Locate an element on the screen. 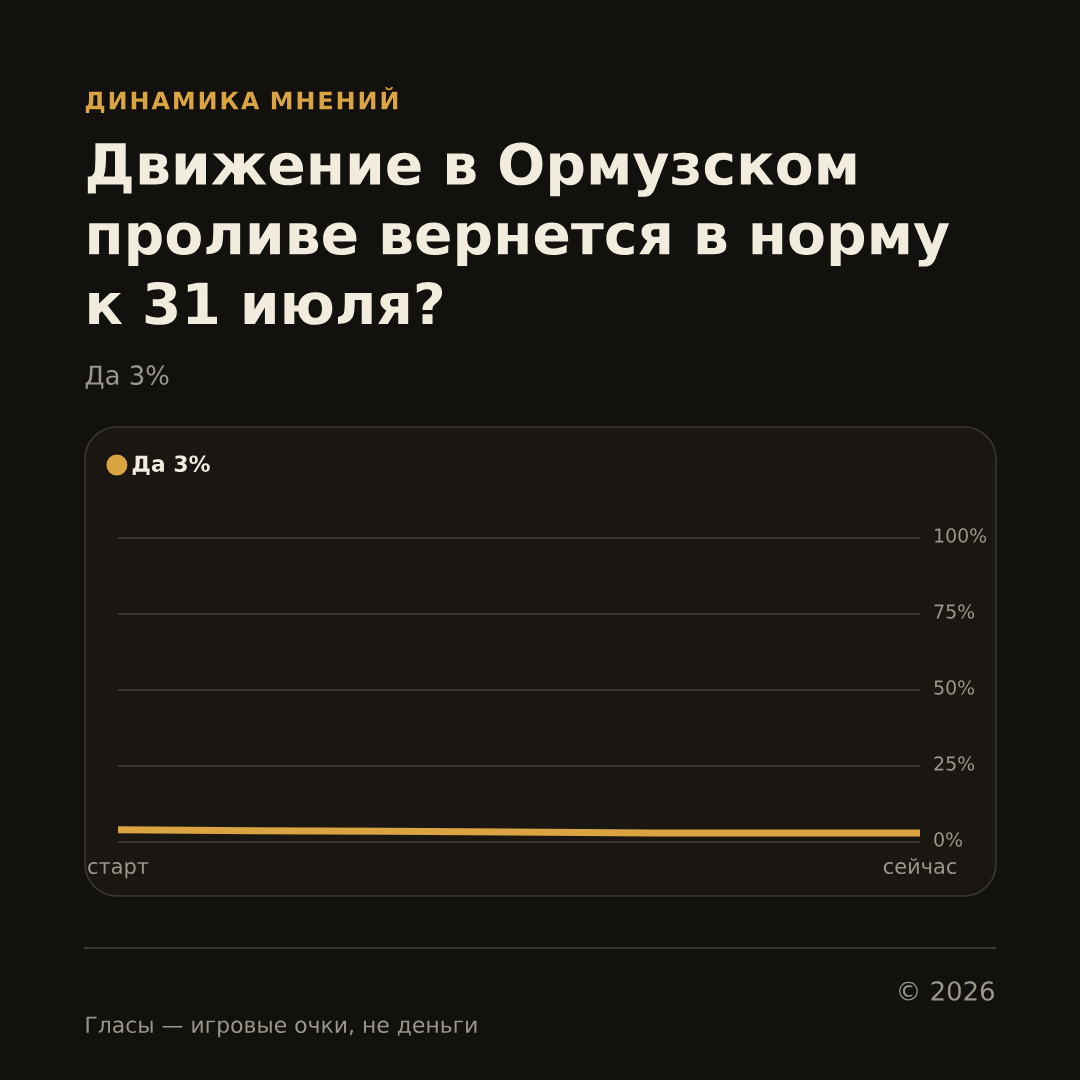 The image size is (1080, 1080). y-tick-label: 50% is located at coordinates (954, 687).